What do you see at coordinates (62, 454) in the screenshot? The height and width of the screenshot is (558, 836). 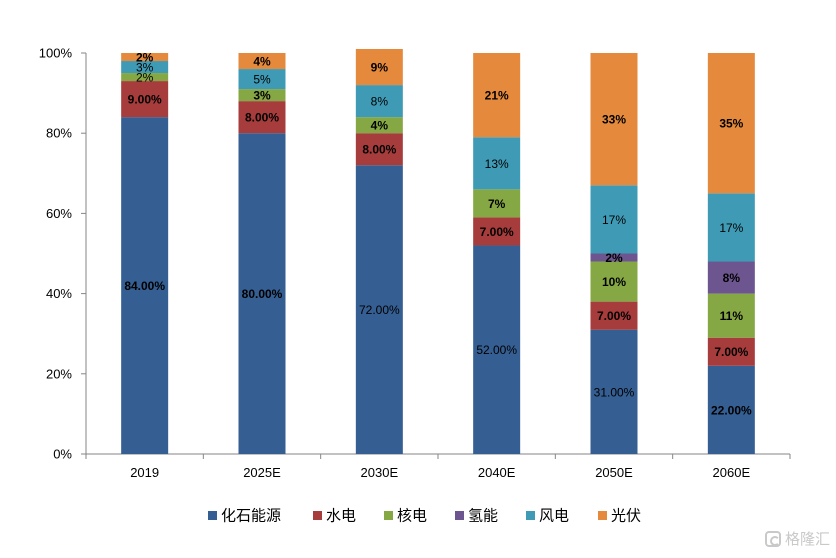 I see `y-tick-label: 0%` at bounding box center [62, 454].